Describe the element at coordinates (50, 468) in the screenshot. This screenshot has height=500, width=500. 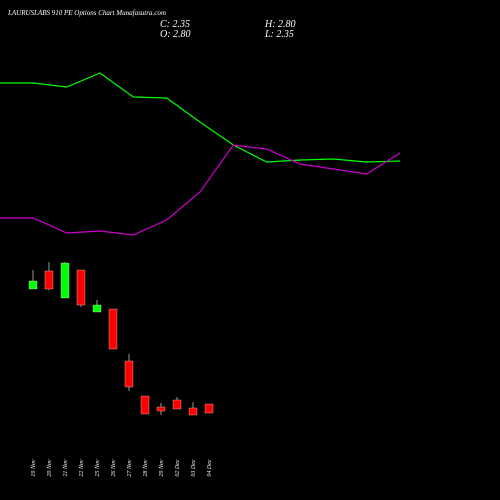
I see `x-tick-label: 20 Nov` at that location.